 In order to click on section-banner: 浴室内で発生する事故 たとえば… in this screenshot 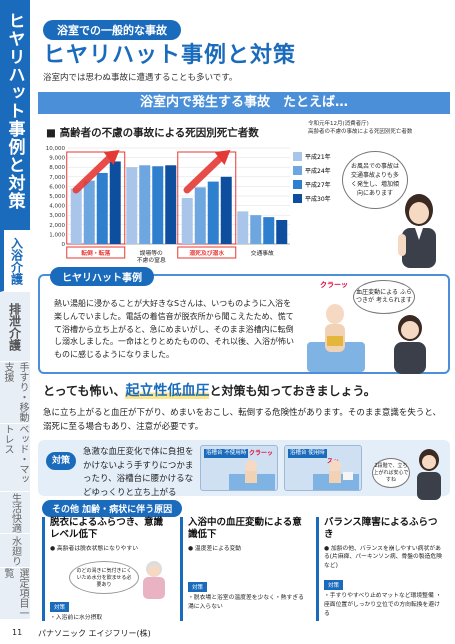, I will do `click(244, 103)`.